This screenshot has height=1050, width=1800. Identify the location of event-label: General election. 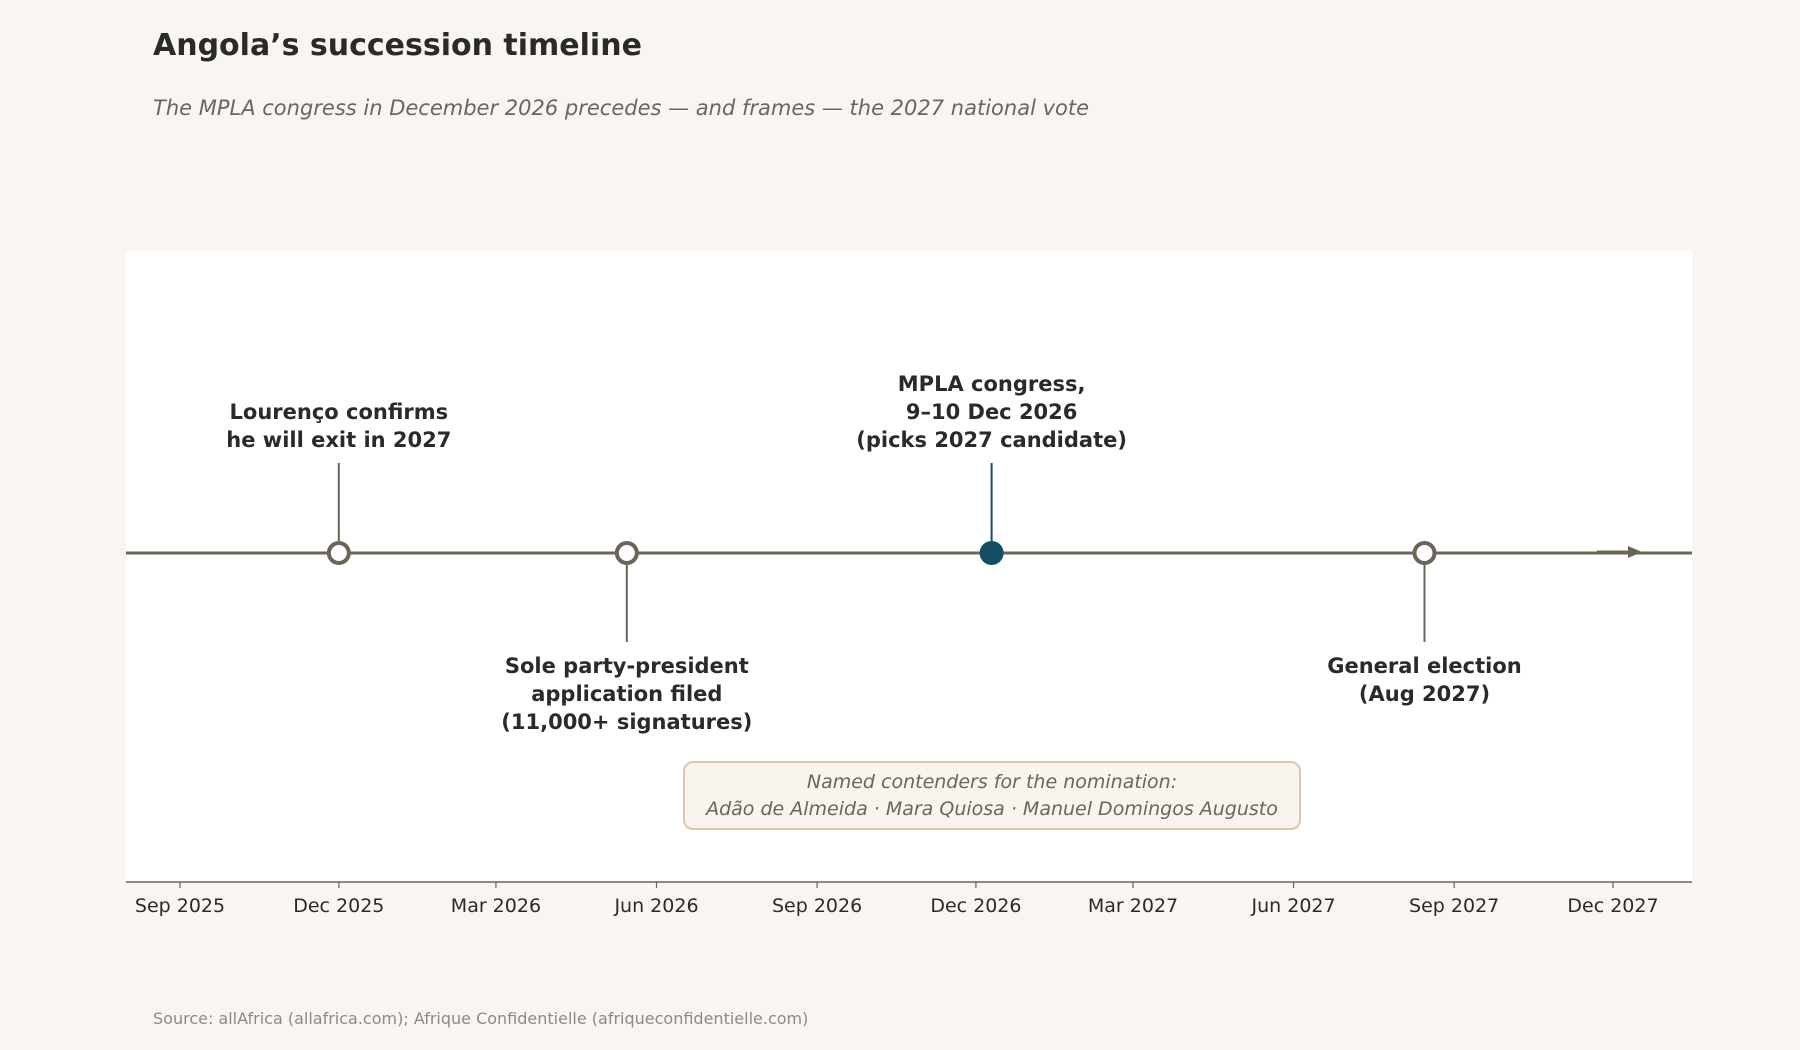
(1424, 666).